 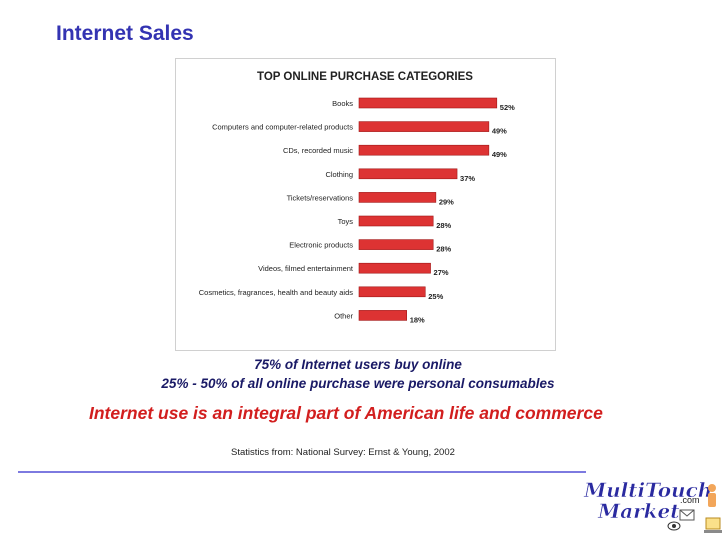 What do you see at coordinates (343, 315) in the screenshot?
I see `category-label: Other` at bounding box center [343, 315].